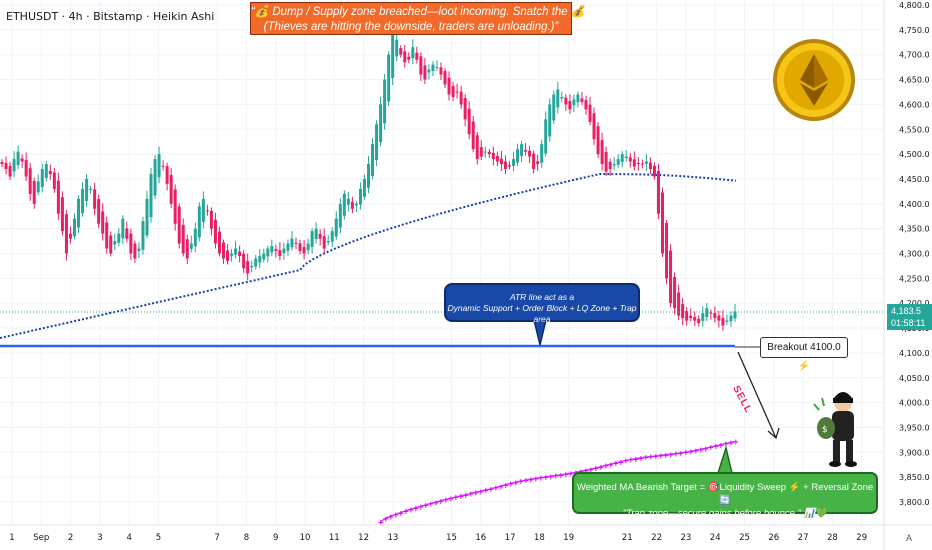 Image resolution: width=932 pixels, height=550 pixels. I want to click on price-tick-label: 3,900.0, so click(914, 452).